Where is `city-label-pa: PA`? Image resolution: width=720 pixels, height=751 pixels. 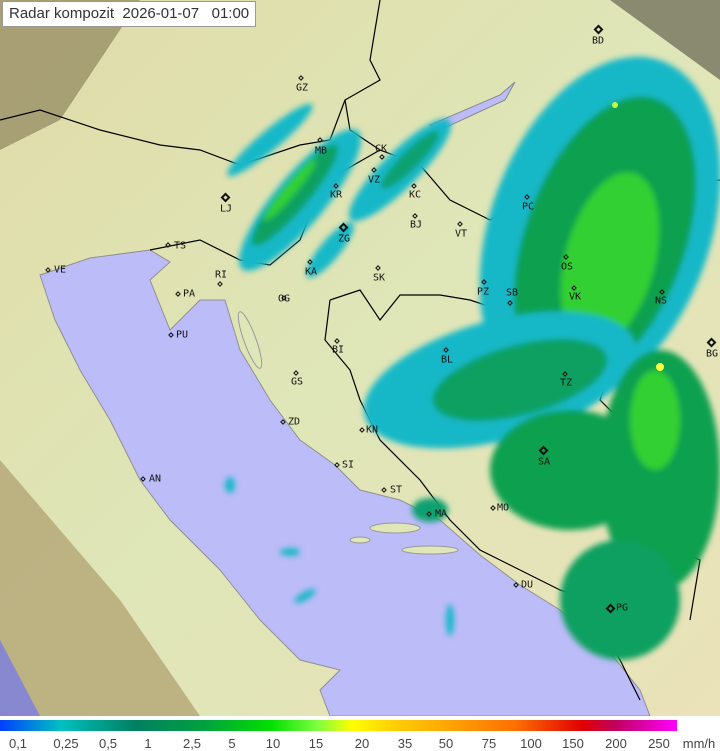 city-label-pa: PA is located at coordinates (189, 294).